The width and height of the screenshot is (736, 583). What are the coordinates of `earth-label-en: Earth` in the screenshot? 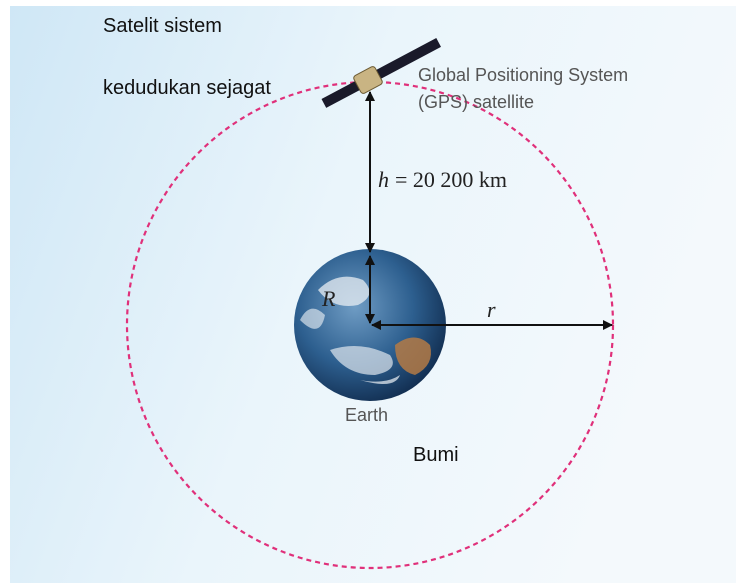 It's located at (366, 415).